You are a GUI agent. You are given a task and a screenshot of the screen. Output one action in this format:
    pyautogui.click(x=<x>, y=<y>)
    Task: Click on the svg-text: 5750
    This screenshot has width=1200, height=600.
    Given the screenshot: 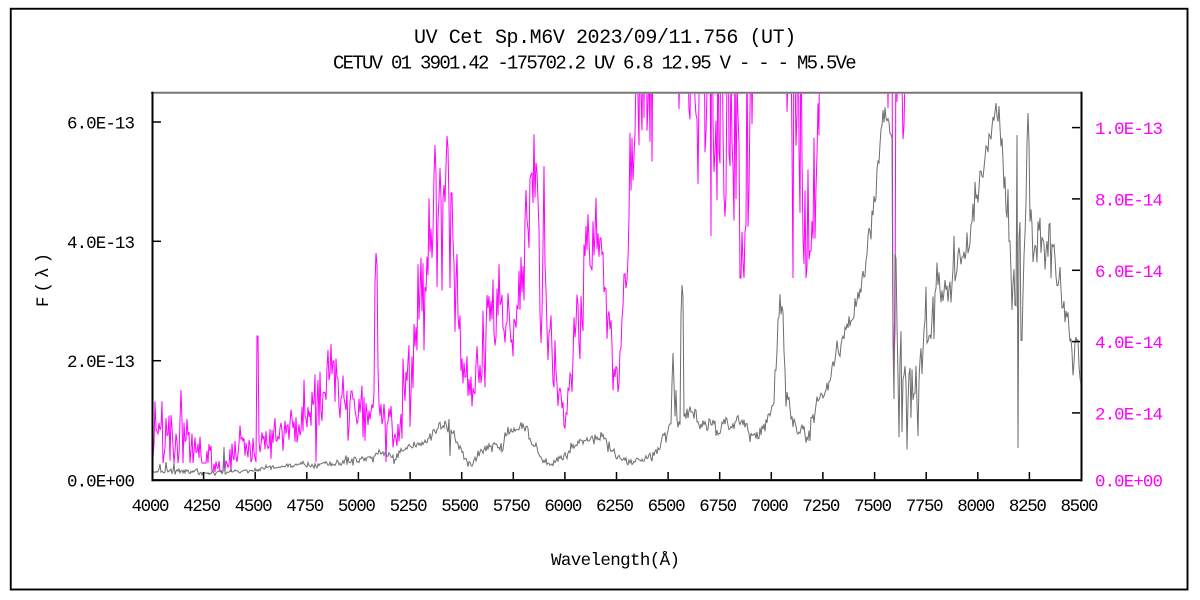 What is the action you would take?
    pyautogui.click(x=512, y=507)
    